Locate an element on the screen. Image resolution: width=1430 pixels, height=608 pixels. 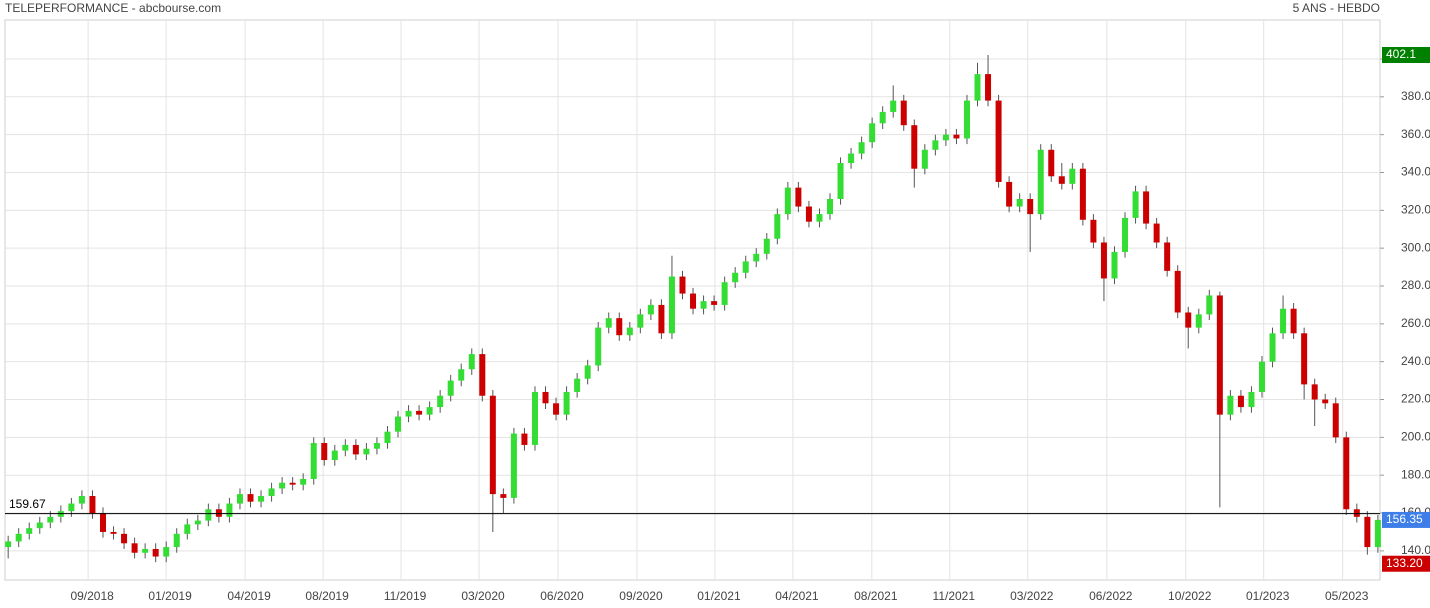
x-tick-label: 06/2020 is located at coordinates (562, 596).